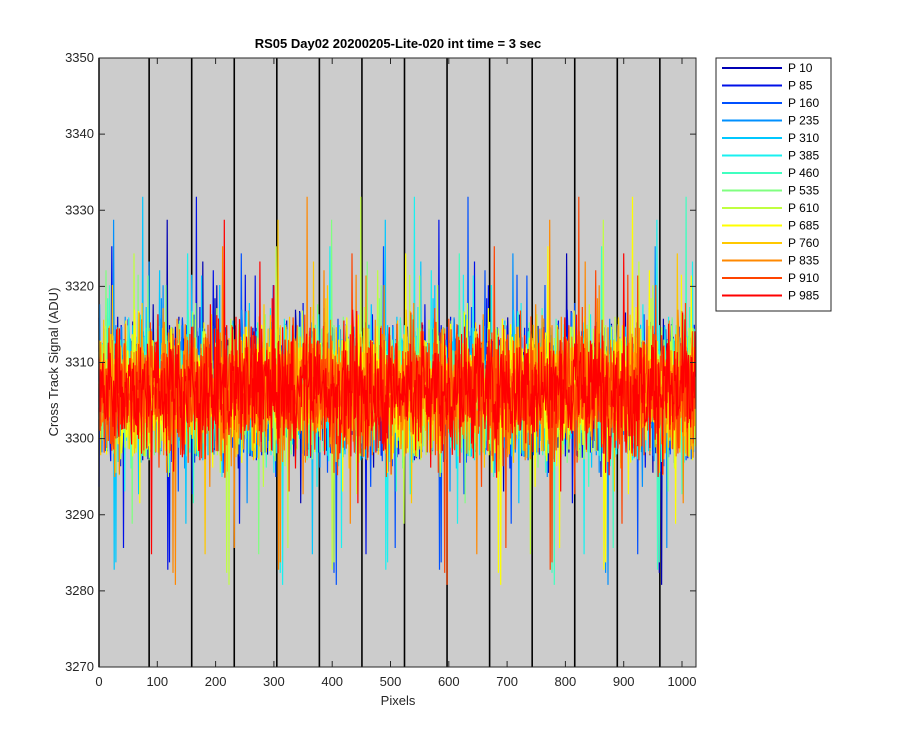  What do you see at coordinates (803, 296) in the screenshot?
I see `legend-label: P 985` at bounding box center [803, 296].